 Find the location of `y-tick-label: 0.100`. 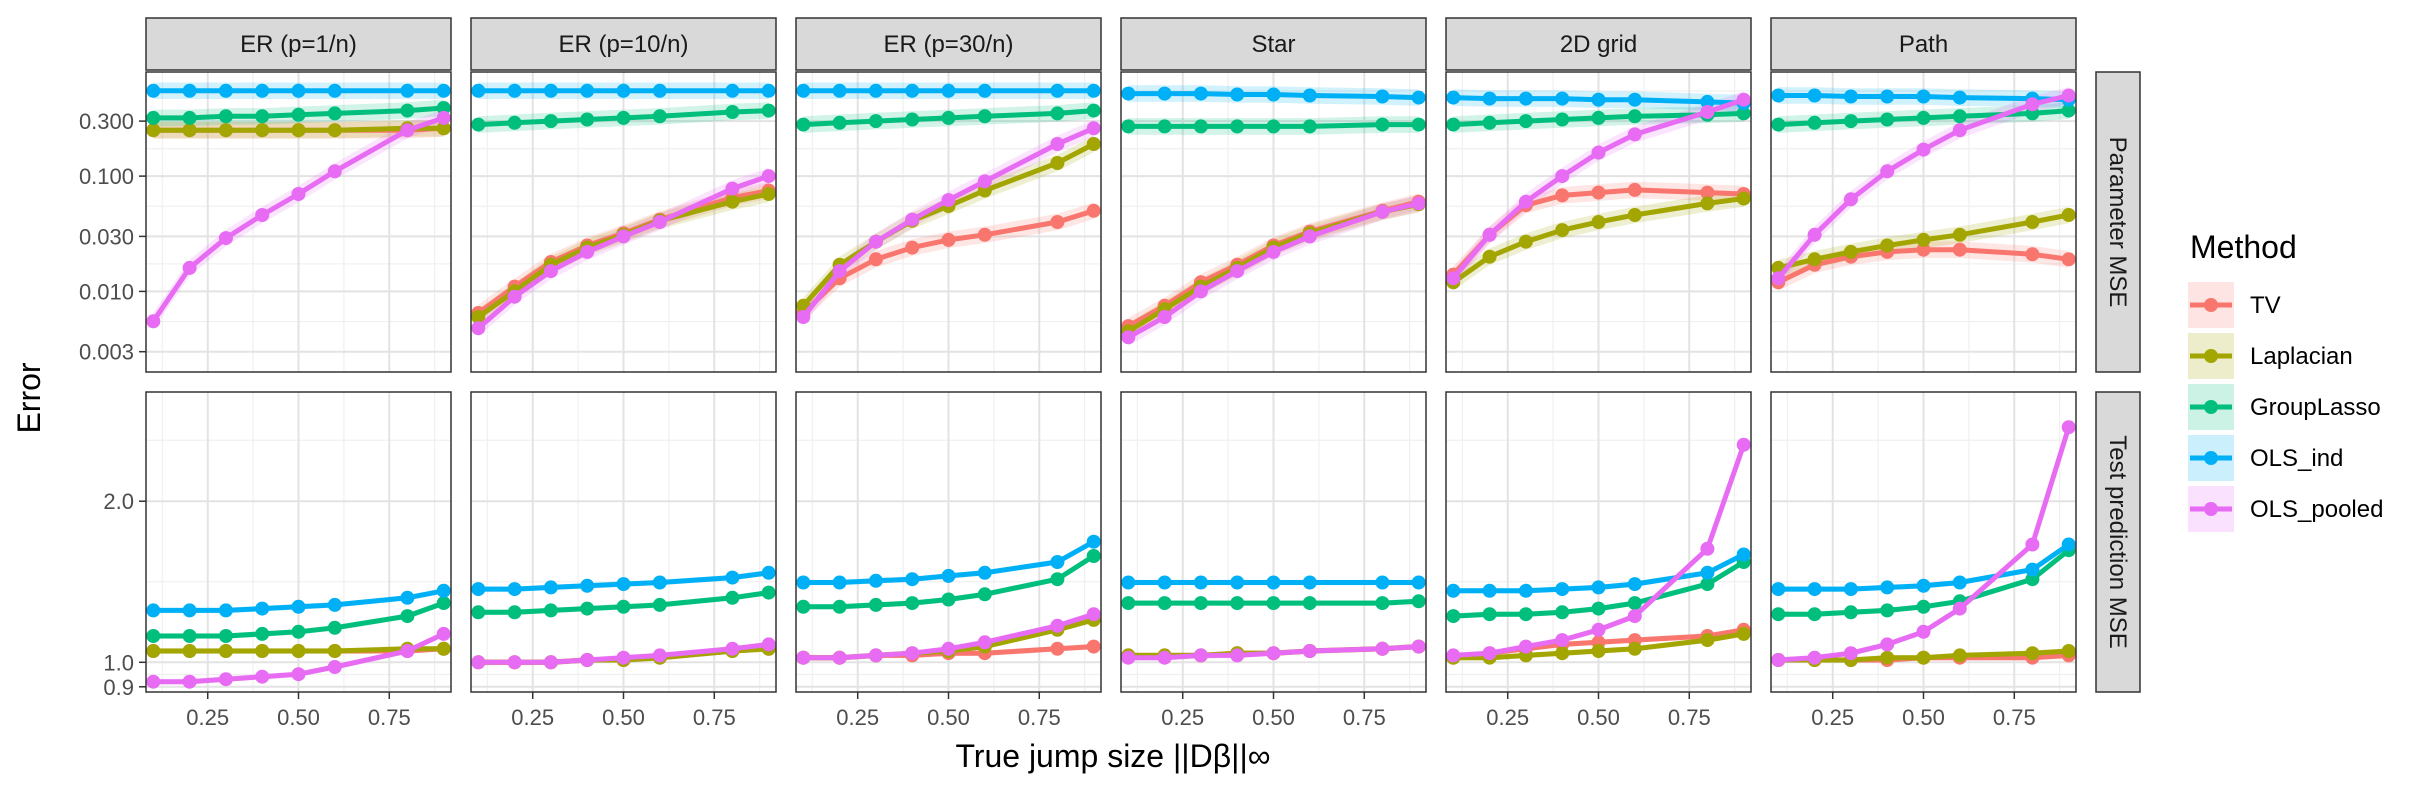

y-tick-label: 0.100 is located at coordinates (106, 176).